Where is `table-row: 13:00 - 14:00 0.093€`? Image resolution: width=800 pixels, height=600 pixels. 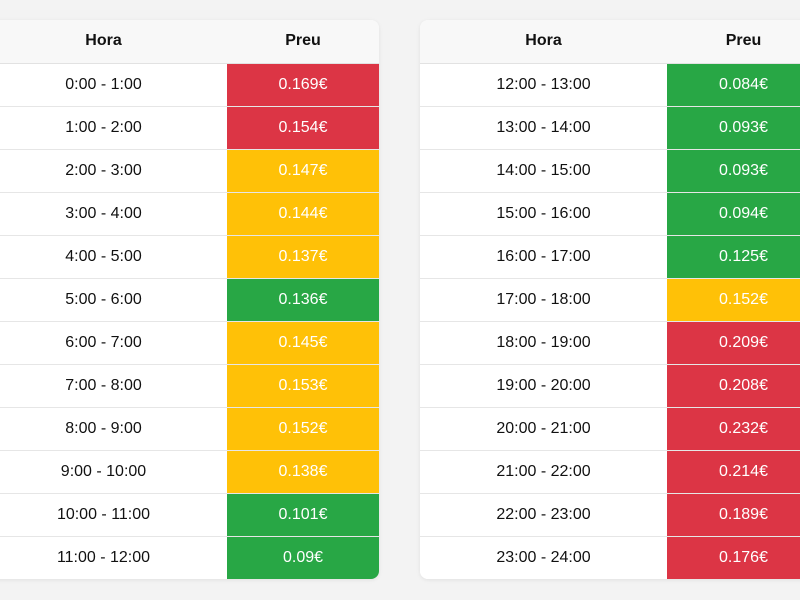 table-row: 13:00 - 14:00 0.093€ is located at coordinates (610, 128).